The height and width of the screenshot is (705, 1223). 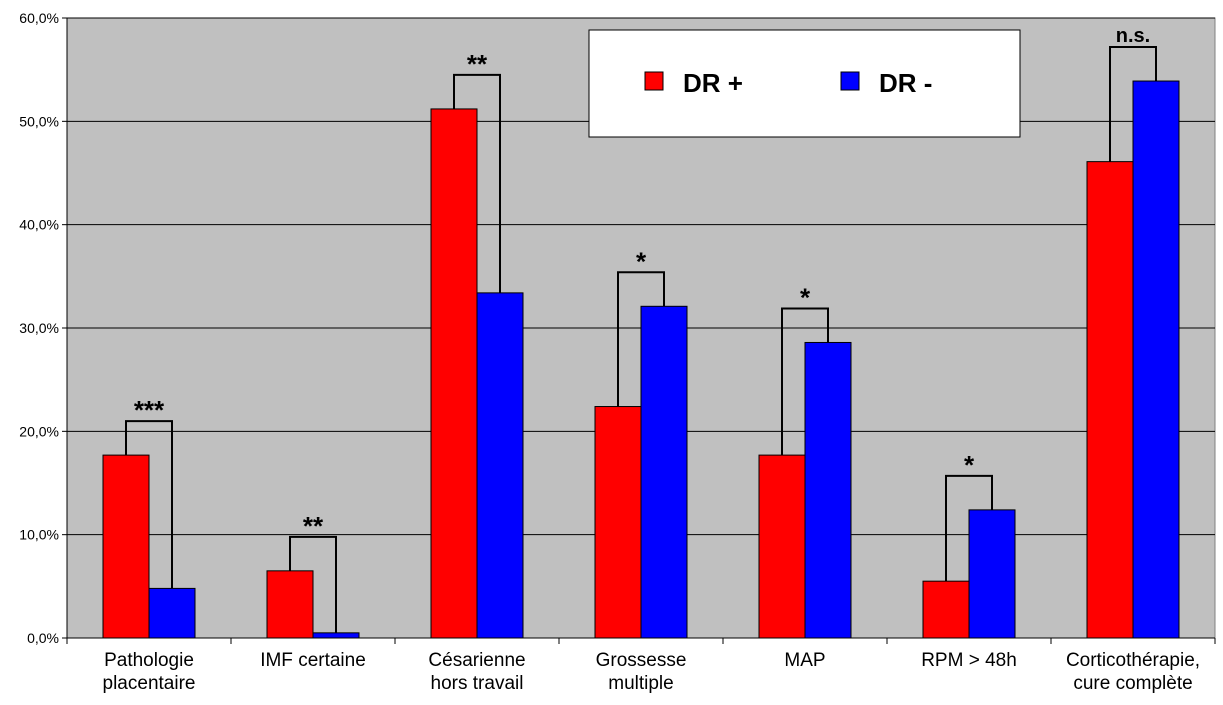 I want to click on legend: DR + DR -, so click(x=804, y=83).